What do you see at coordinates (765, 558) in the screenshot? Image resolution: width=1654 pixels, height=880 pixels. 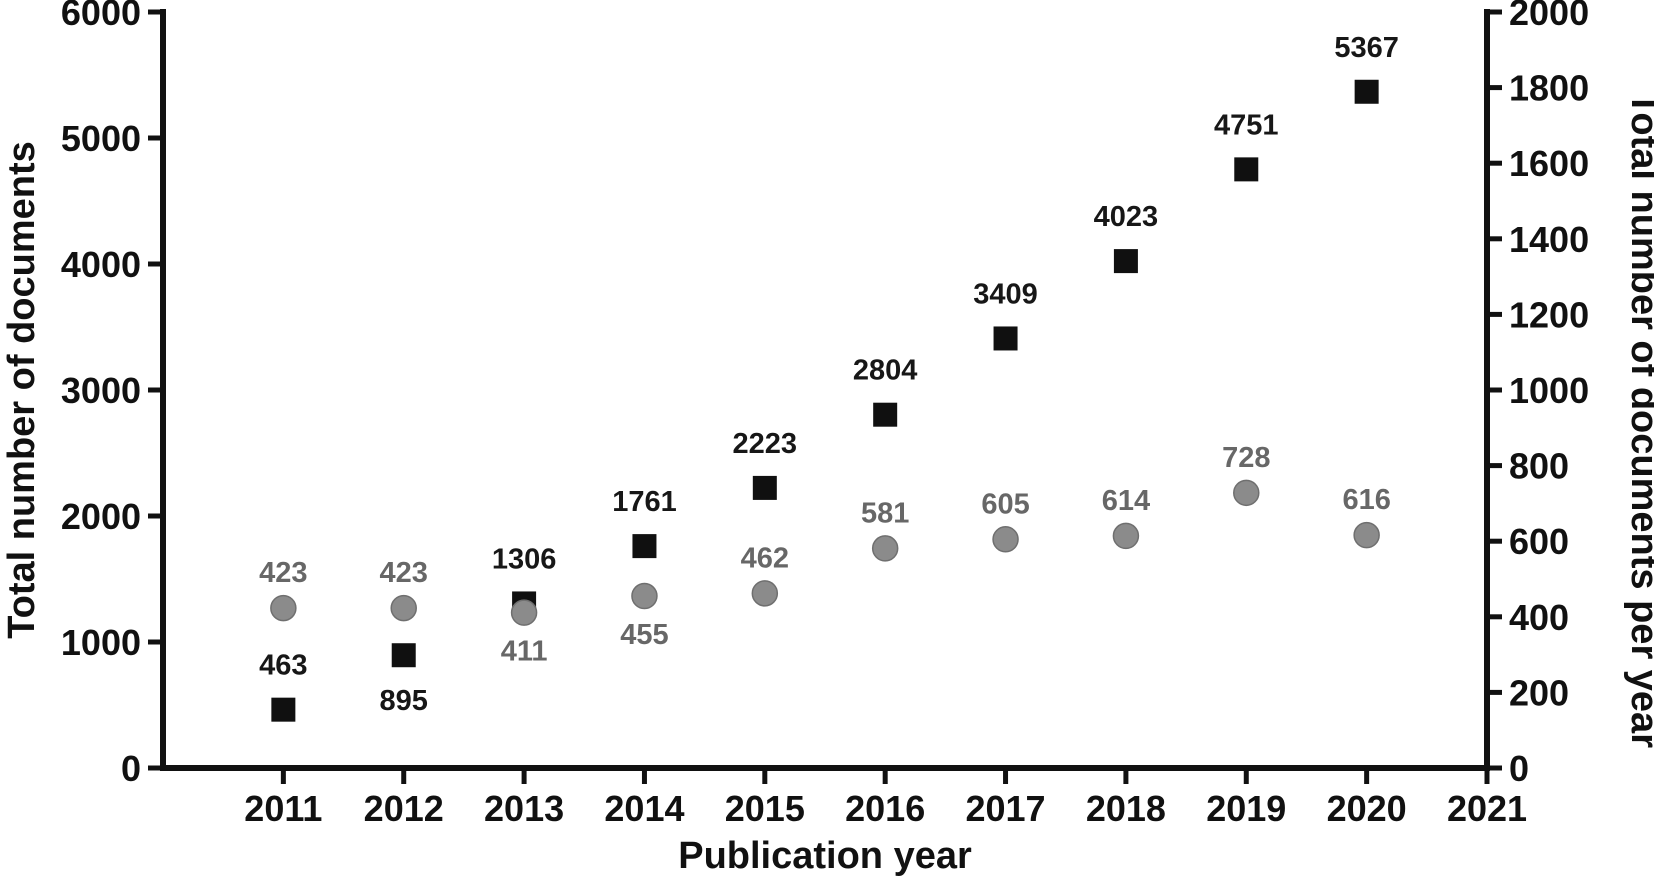 I see `data-label: 462` at bounding box center [765, 558].